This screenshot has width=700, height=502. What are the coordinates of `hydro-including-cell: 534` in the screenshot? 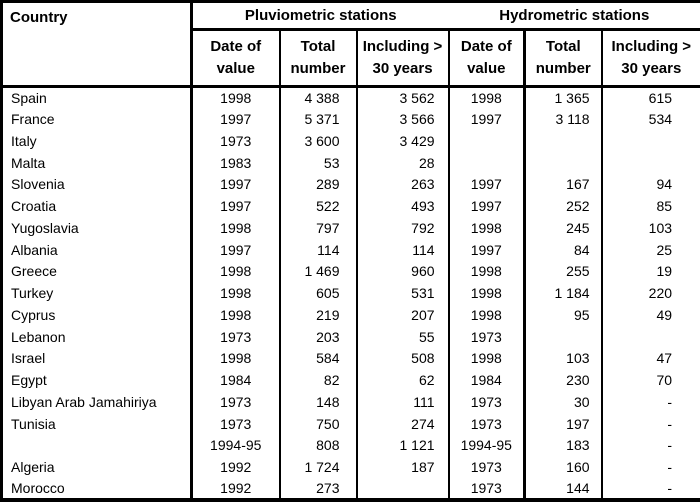 It's located at (660, 119).